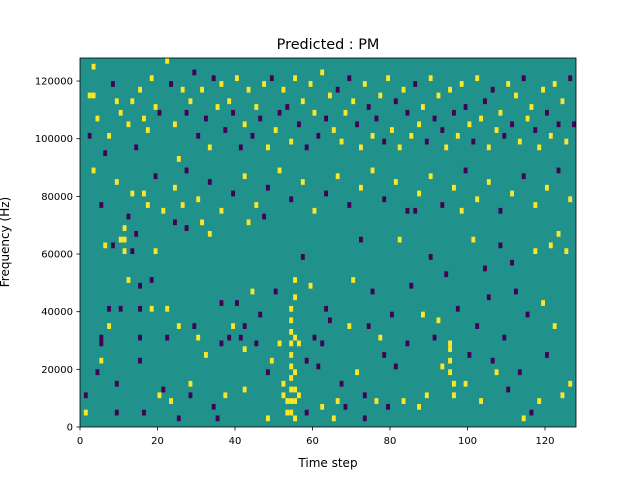 The image size is (640, 480). What do you see at coordinates (57, 255) in the screenshot?
I see `y-tick-label: 60000` at bounding box center [57, 255].